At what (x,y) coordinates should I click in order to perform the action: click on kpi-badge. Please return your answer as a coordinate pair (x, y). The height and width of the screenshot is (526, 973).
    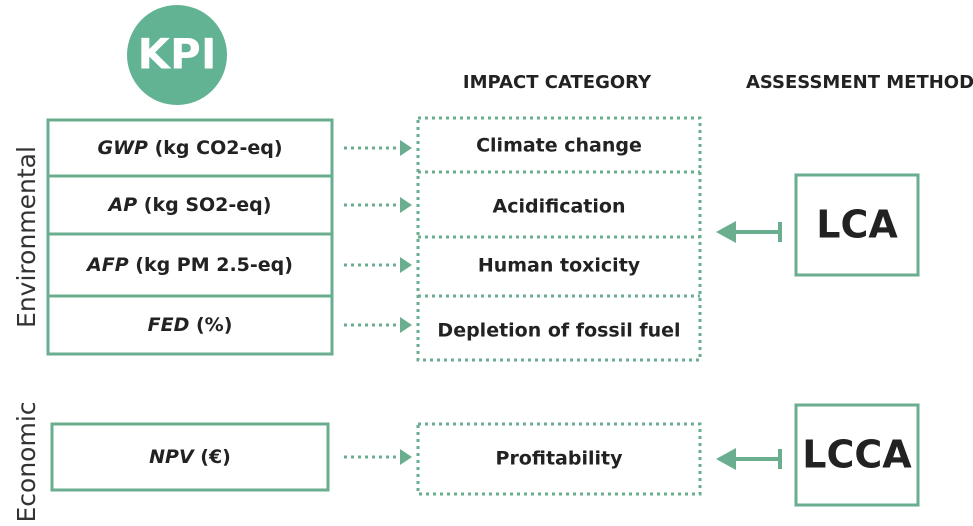
    Looking at the image, I should click on (177, 55).